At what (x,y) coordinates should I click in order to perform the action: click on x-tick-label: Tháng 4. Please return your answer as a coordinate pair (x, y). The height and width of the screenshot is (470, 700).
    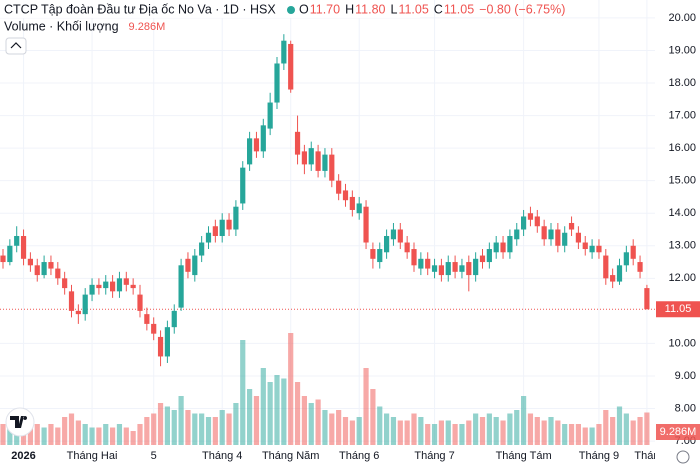
    Looking at the image, I should click on (222, 456).